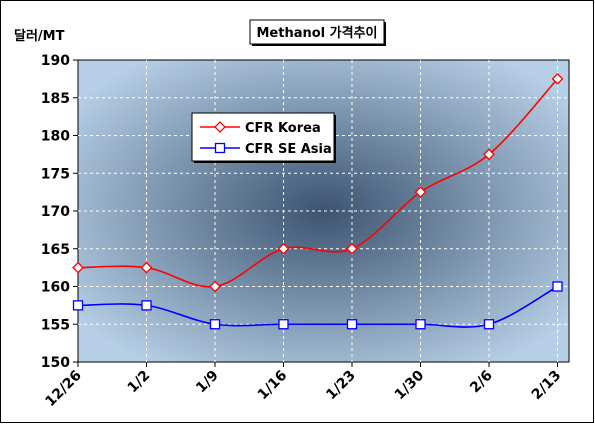 This screenshot has width=595, height=424. What do you see at coordinates (263, 137) in the screenshot?
I see `legend: CFR Korea CFR SE Asia` at bounding box center [263, 137].